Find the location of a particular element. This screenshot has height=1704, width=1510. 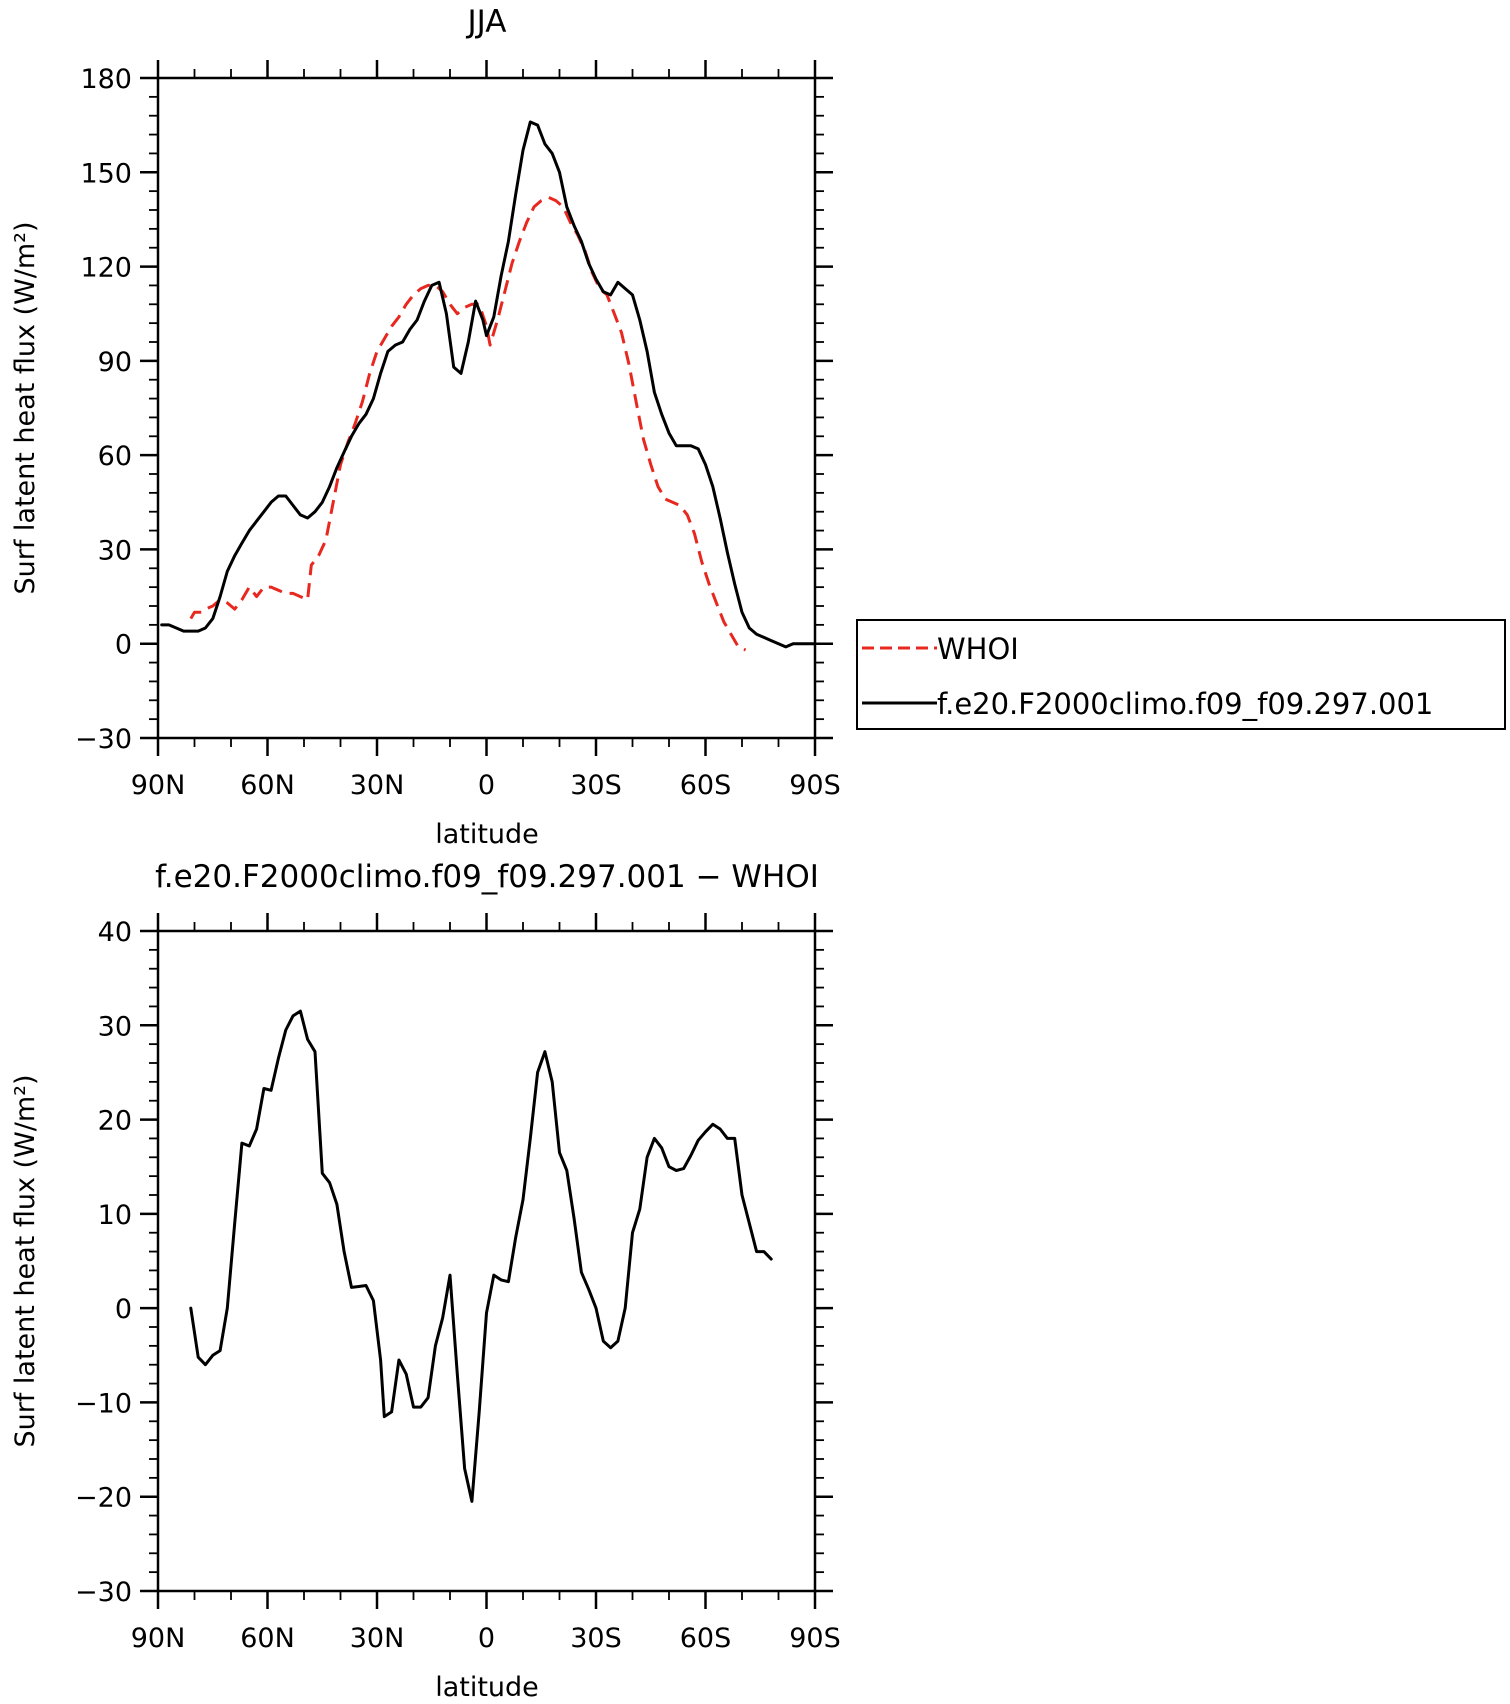

legend-label-whoi: WHOI is located at coordinates (978, 649).